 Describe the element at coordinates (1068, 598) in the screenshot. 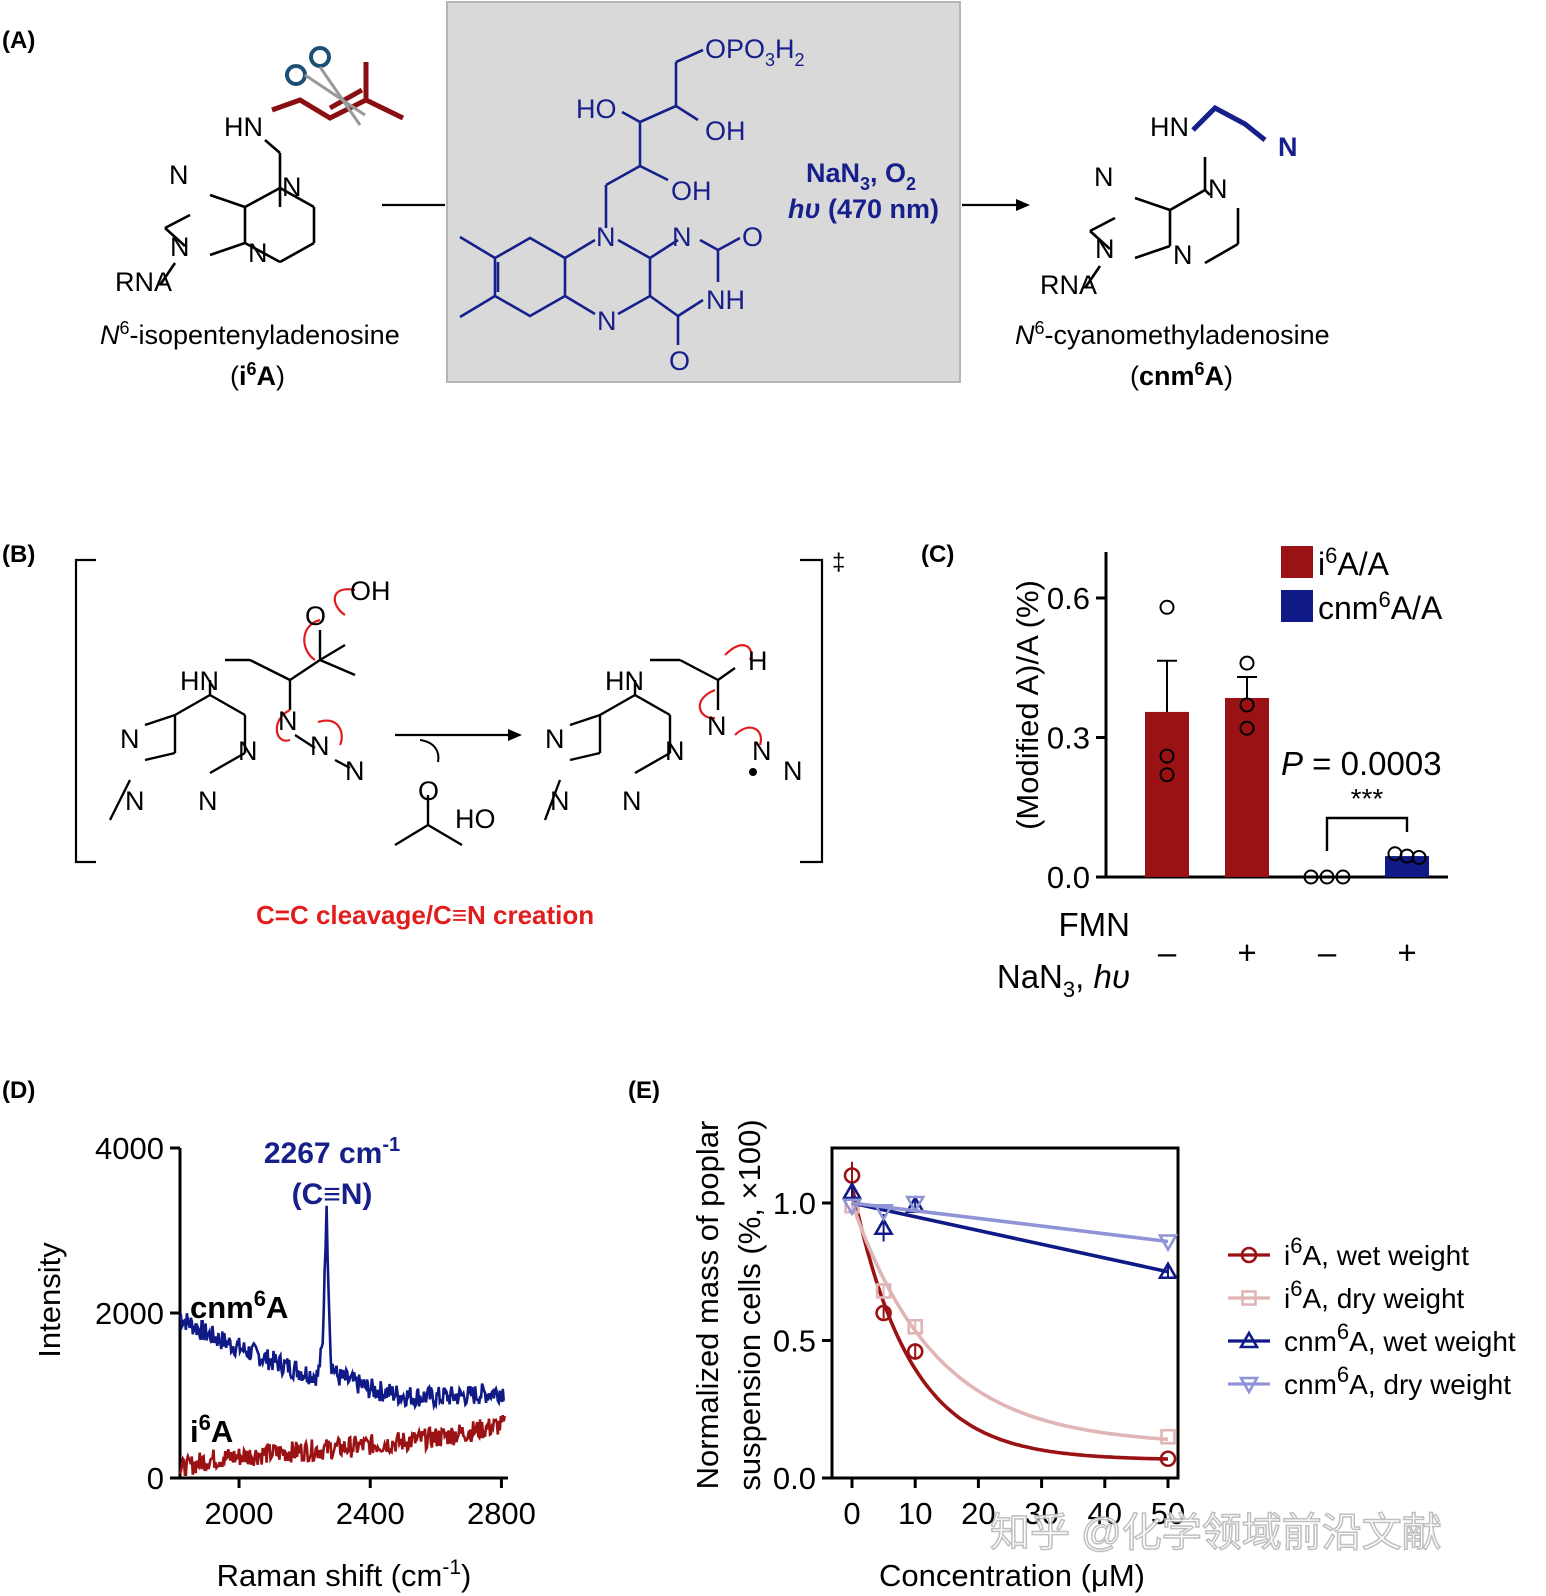

I see `y-tick-label: 0.6` at that location.